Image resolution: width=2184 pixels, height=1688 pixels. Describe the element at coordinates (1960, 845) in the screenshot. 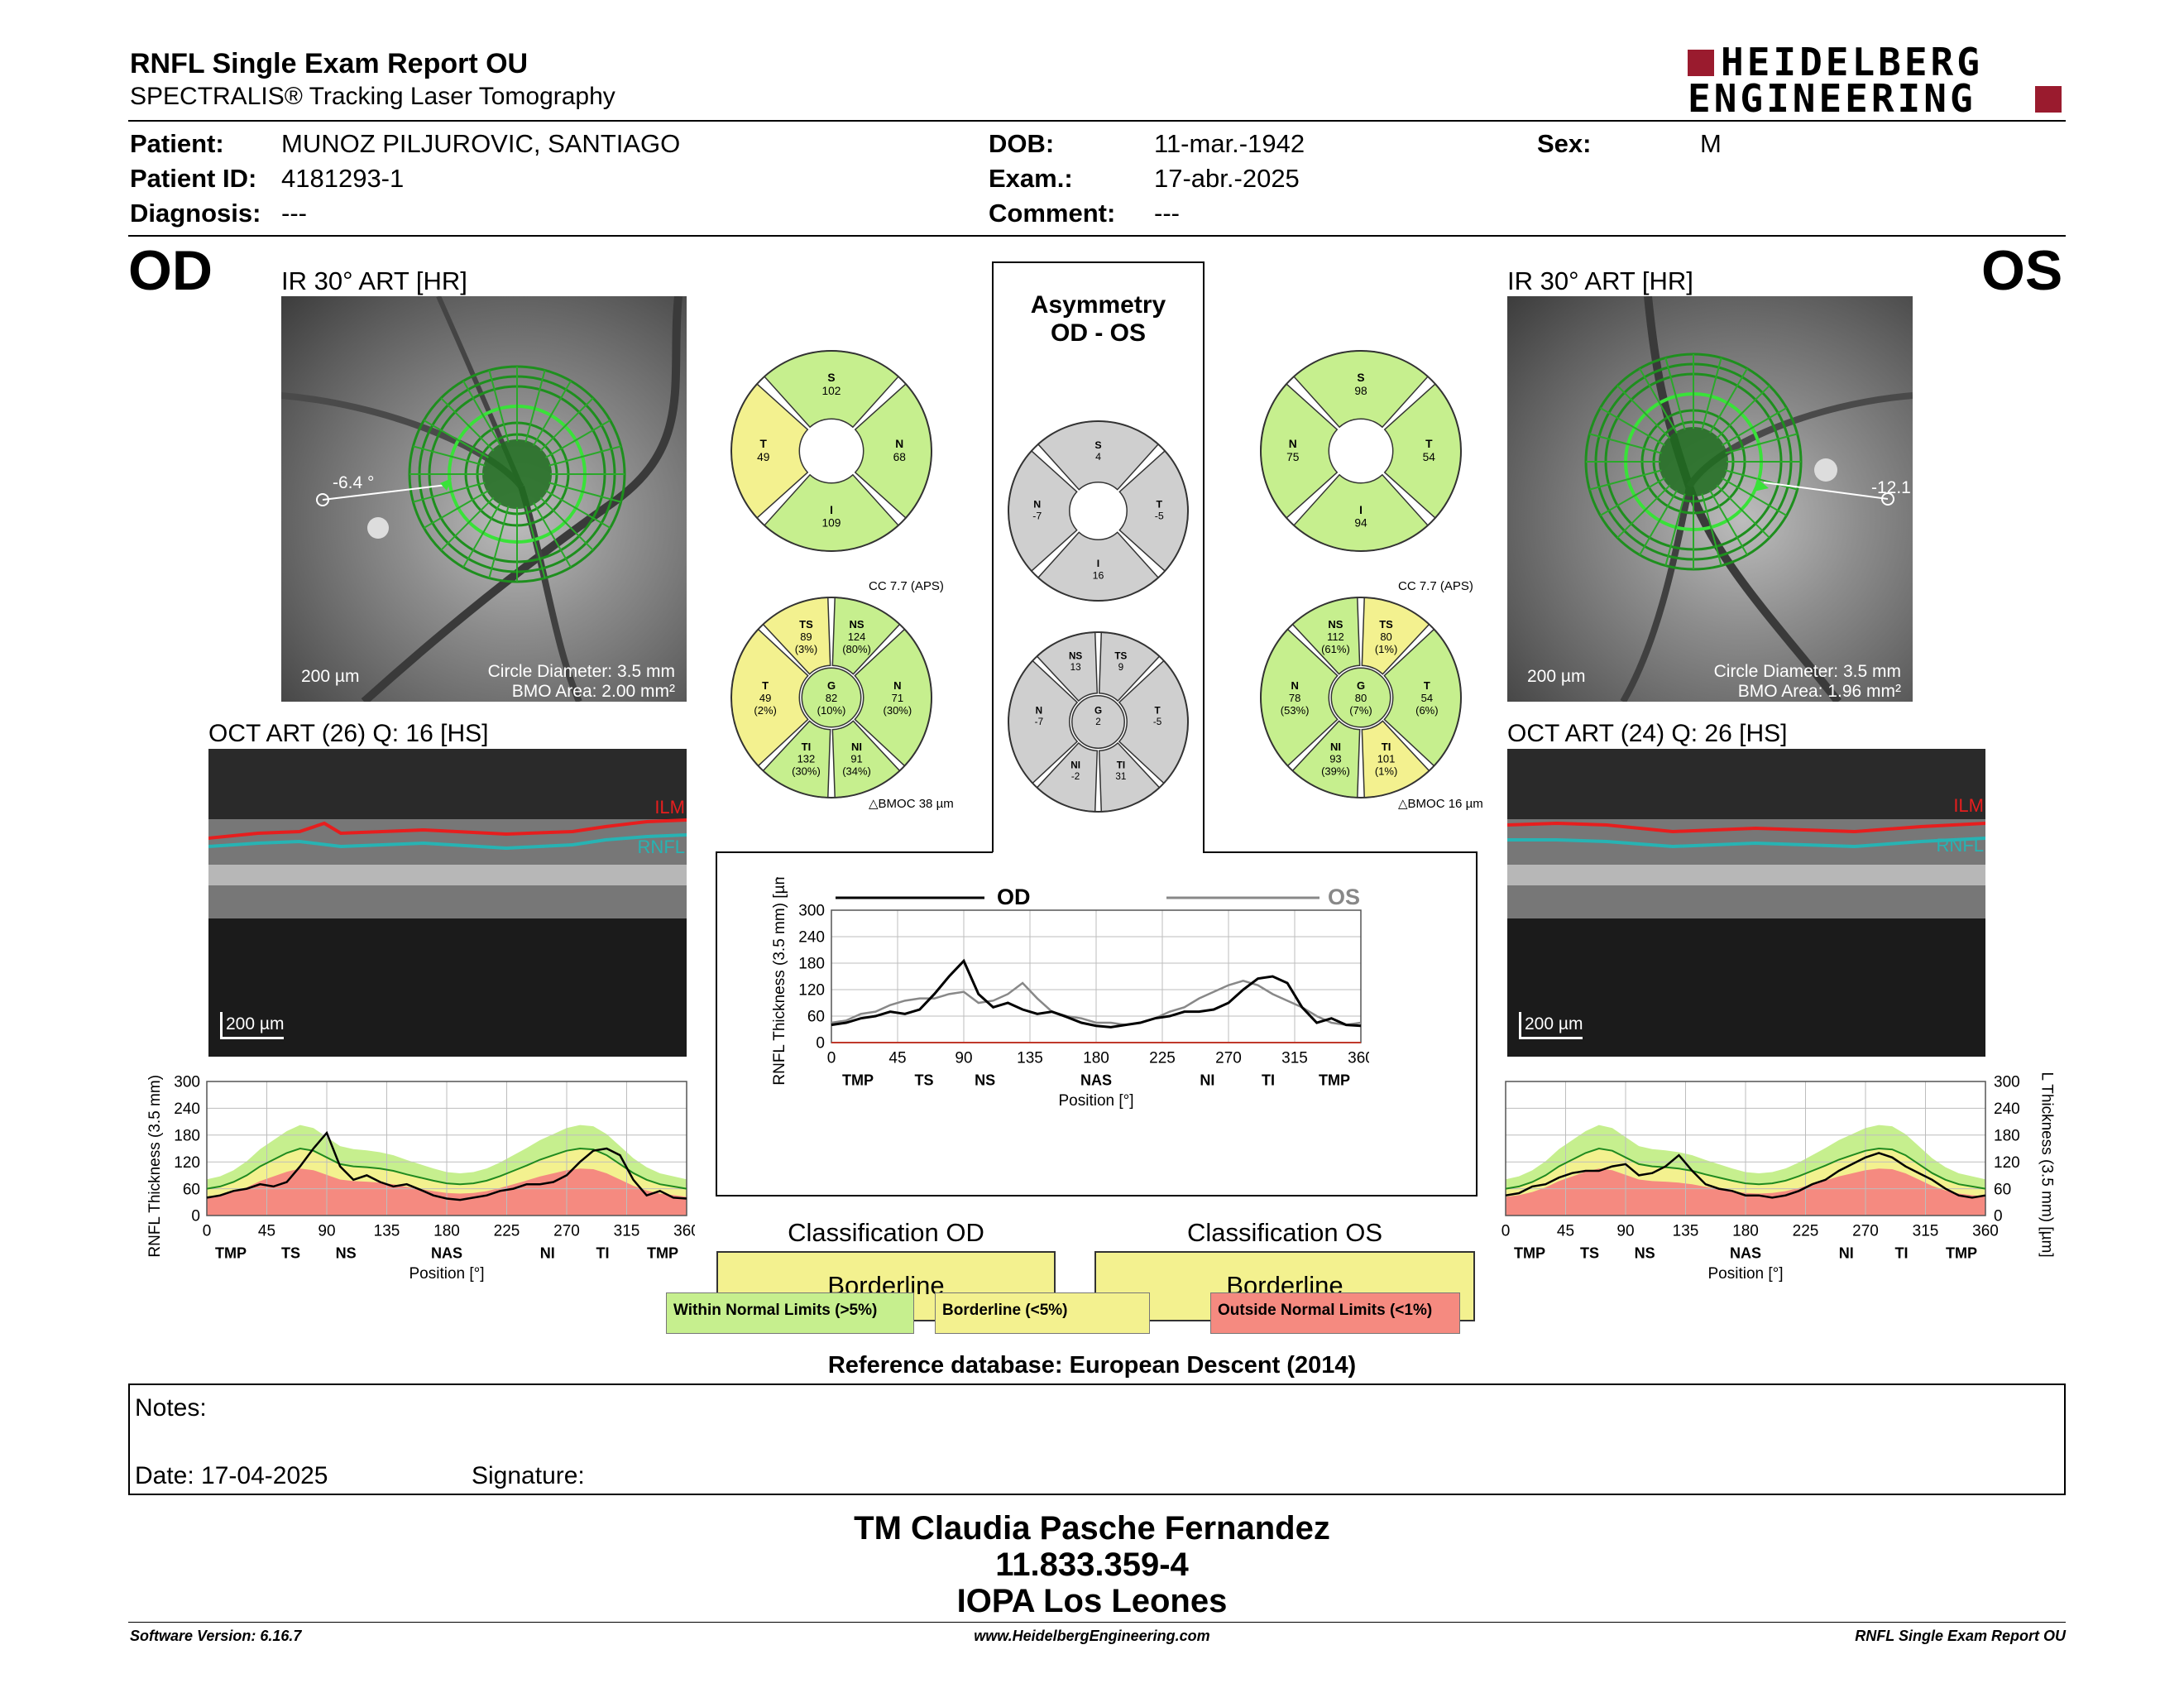

I see `os-rnfl-label: RNFL` at that location.